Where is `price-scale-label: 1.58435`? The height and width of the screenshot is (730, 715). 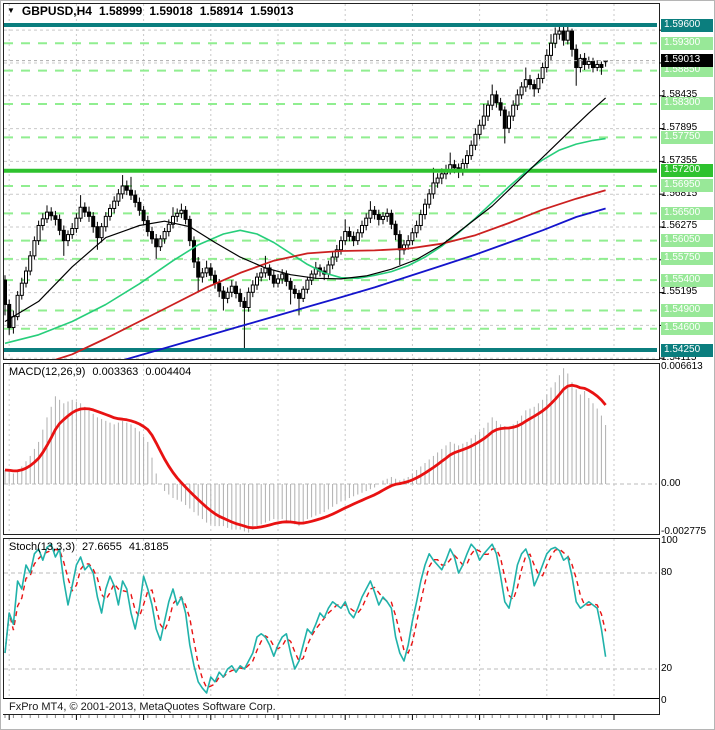 price-scale-label: 1.58435 is located at coordinates (679, 95).